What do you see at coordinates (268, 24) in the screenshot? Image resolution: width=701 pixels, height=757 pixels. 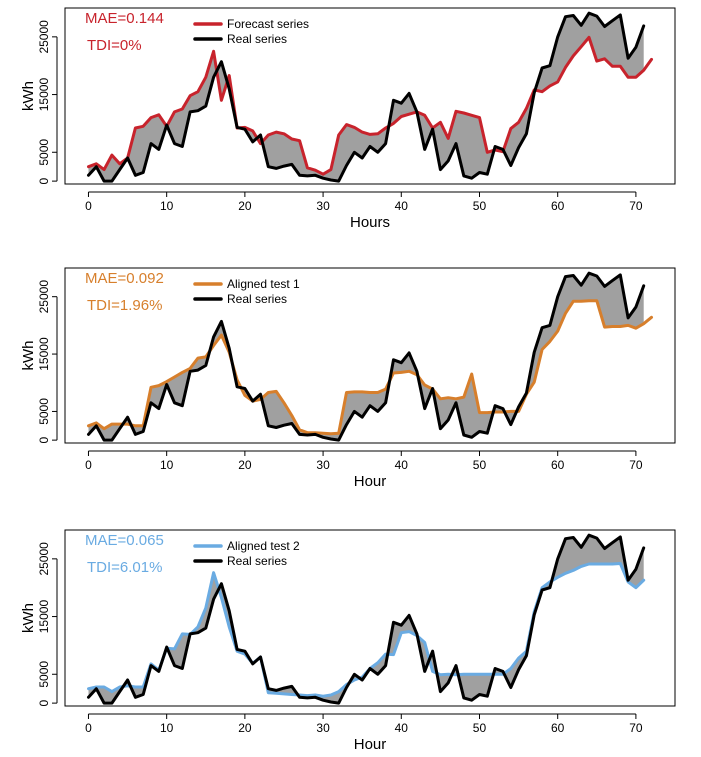 I see `legend-label: Forecast series` at bounding box center [268, 24].